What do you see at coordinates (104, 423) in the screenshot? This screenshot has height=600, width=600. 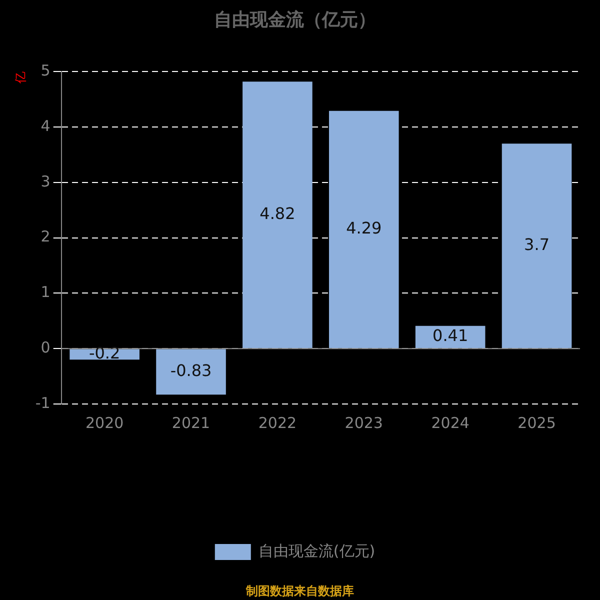 I see `x-tick-label: 2020` at bounding box center [104, 423].